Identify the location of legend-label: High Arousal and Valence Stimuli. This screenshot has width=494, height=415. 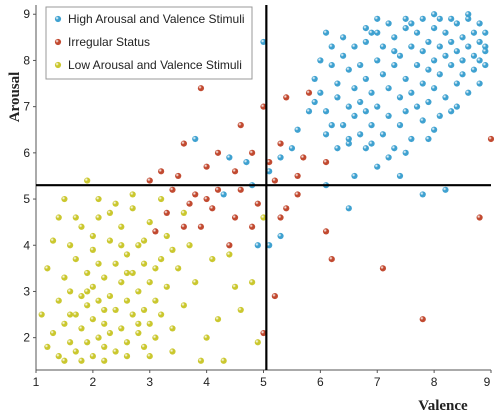
(156, 19).